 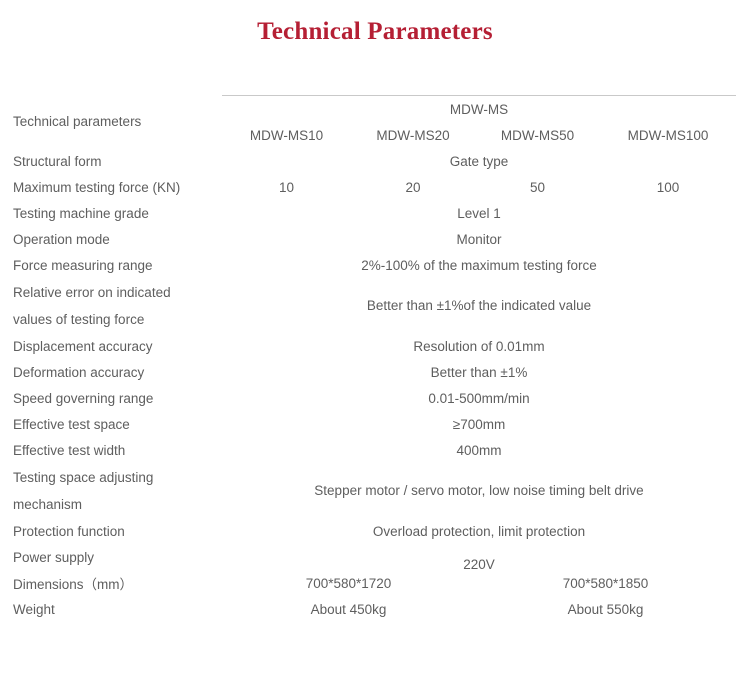 What do you see at coordinates (48, 504) in the screenshot?
I see `row-label-mechanism-line2: mechanism` at bounding box center [48, 504].